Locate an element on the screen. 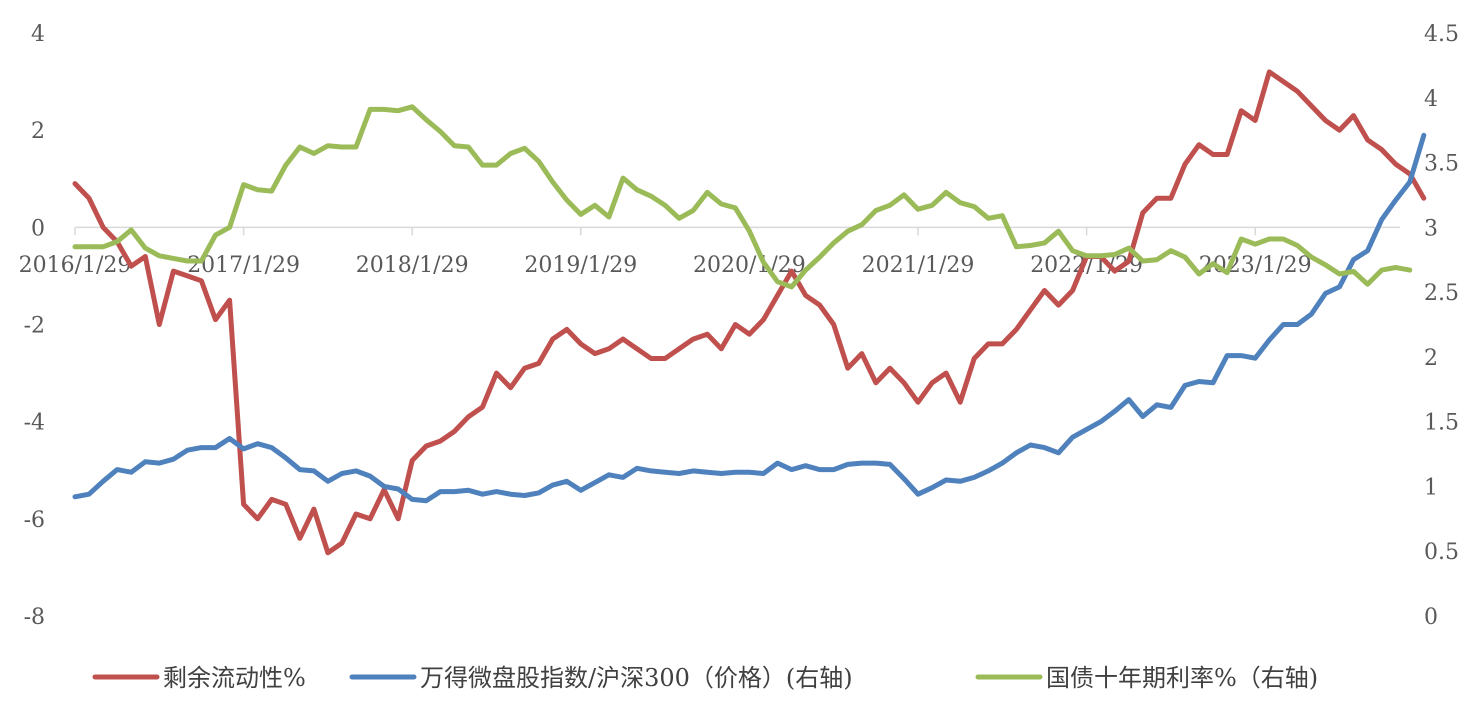 The height and width of the screenshot is (706, 1479). right-tick-label: 1 is located at coordinates (1431, 487).